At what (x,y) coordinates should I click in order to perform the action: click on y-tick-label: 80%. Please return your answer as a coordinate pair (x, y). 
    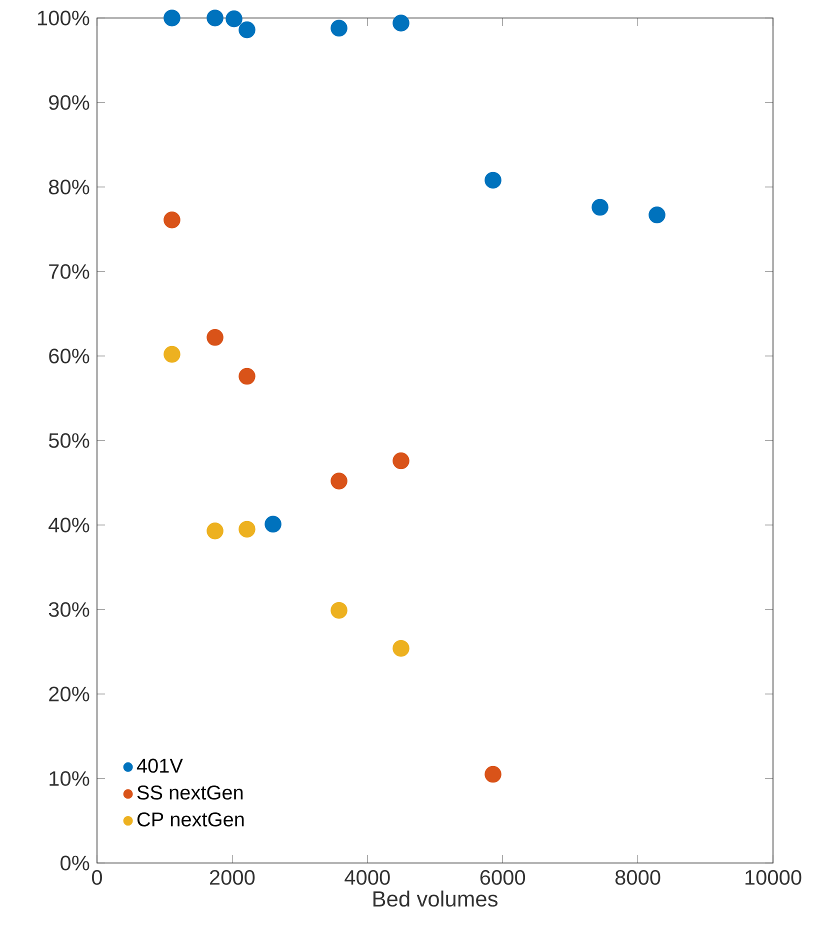
    Looking at the image, I should click on (69, 187).